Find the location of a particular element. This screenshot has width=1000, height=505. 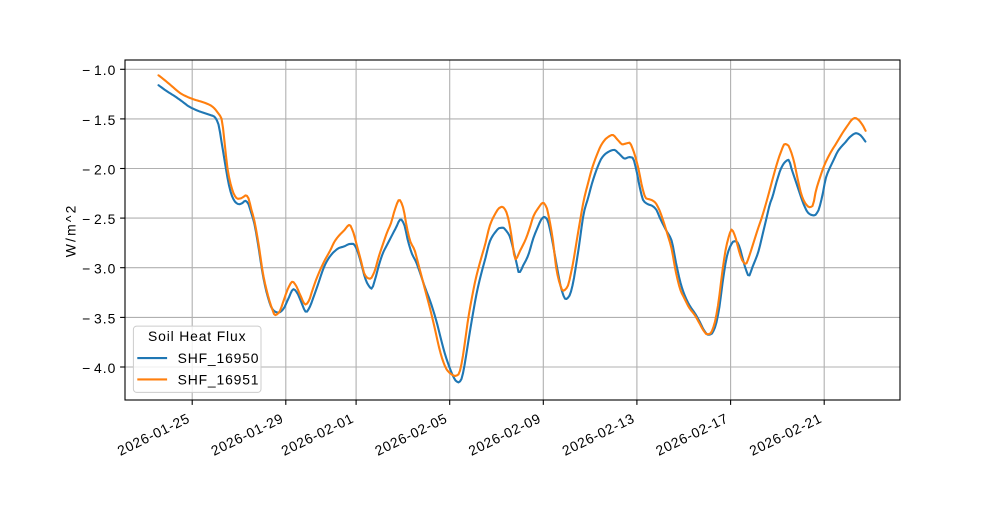

svg-text: −1.0 is located at coordinates (99, 70).